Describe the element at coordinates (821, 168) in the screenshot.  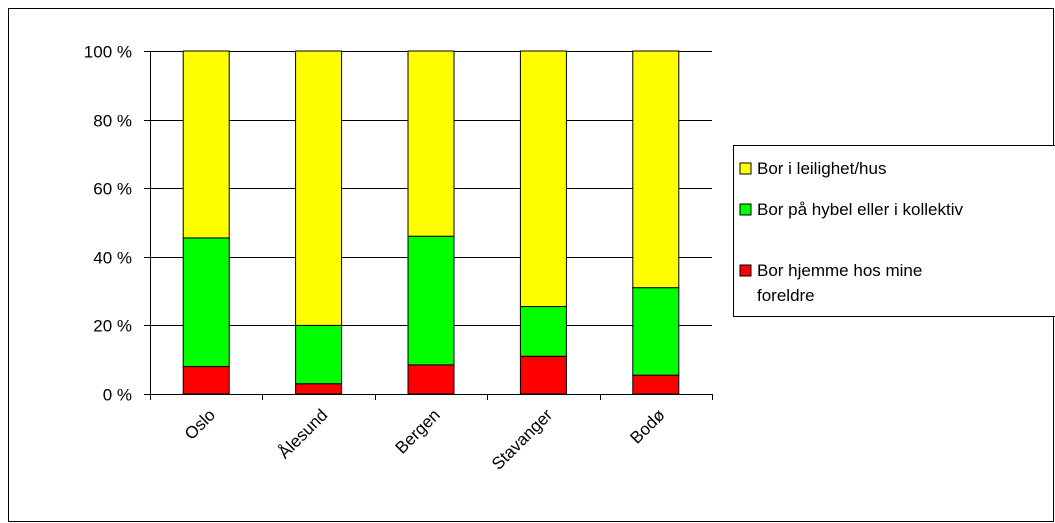
I see `legend-label: Bor i leilighet/hus` at that location.